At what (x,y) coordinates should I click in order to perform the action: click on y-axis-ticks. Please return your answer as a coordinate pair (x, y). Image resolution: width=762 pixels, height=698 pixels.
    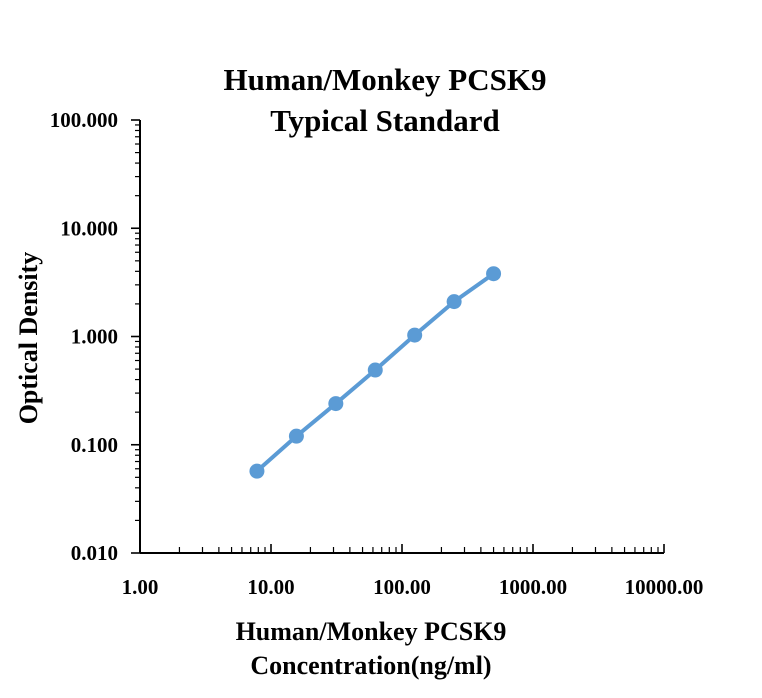
    Looking at the image, I should click on (135, 336).